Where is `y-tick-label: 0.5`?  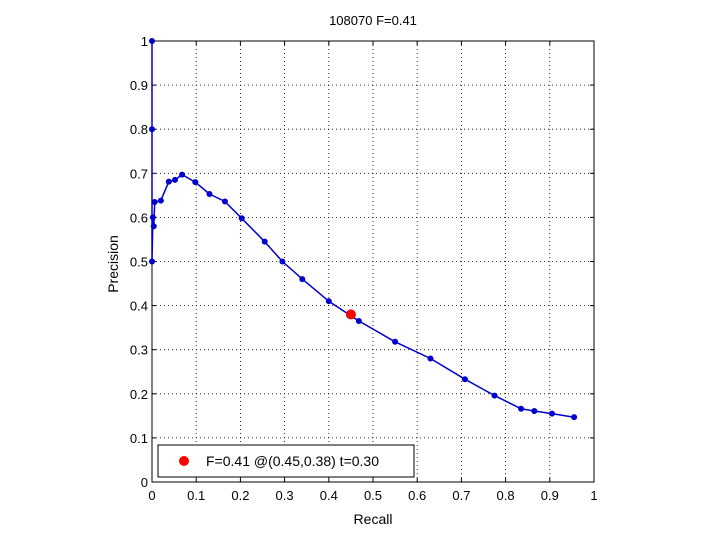
y-tick-label: 0.5 is located at coordinates (139, 262).